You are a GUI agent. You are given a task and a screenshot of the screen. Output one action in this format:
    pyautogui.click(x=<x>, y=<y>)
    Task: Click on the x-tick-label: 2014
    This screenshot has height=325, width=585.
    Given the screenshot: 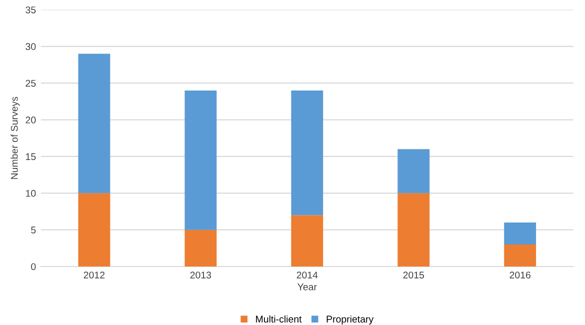 What is the action you would take?
    pyautogui.click(x=307, y=275)
    